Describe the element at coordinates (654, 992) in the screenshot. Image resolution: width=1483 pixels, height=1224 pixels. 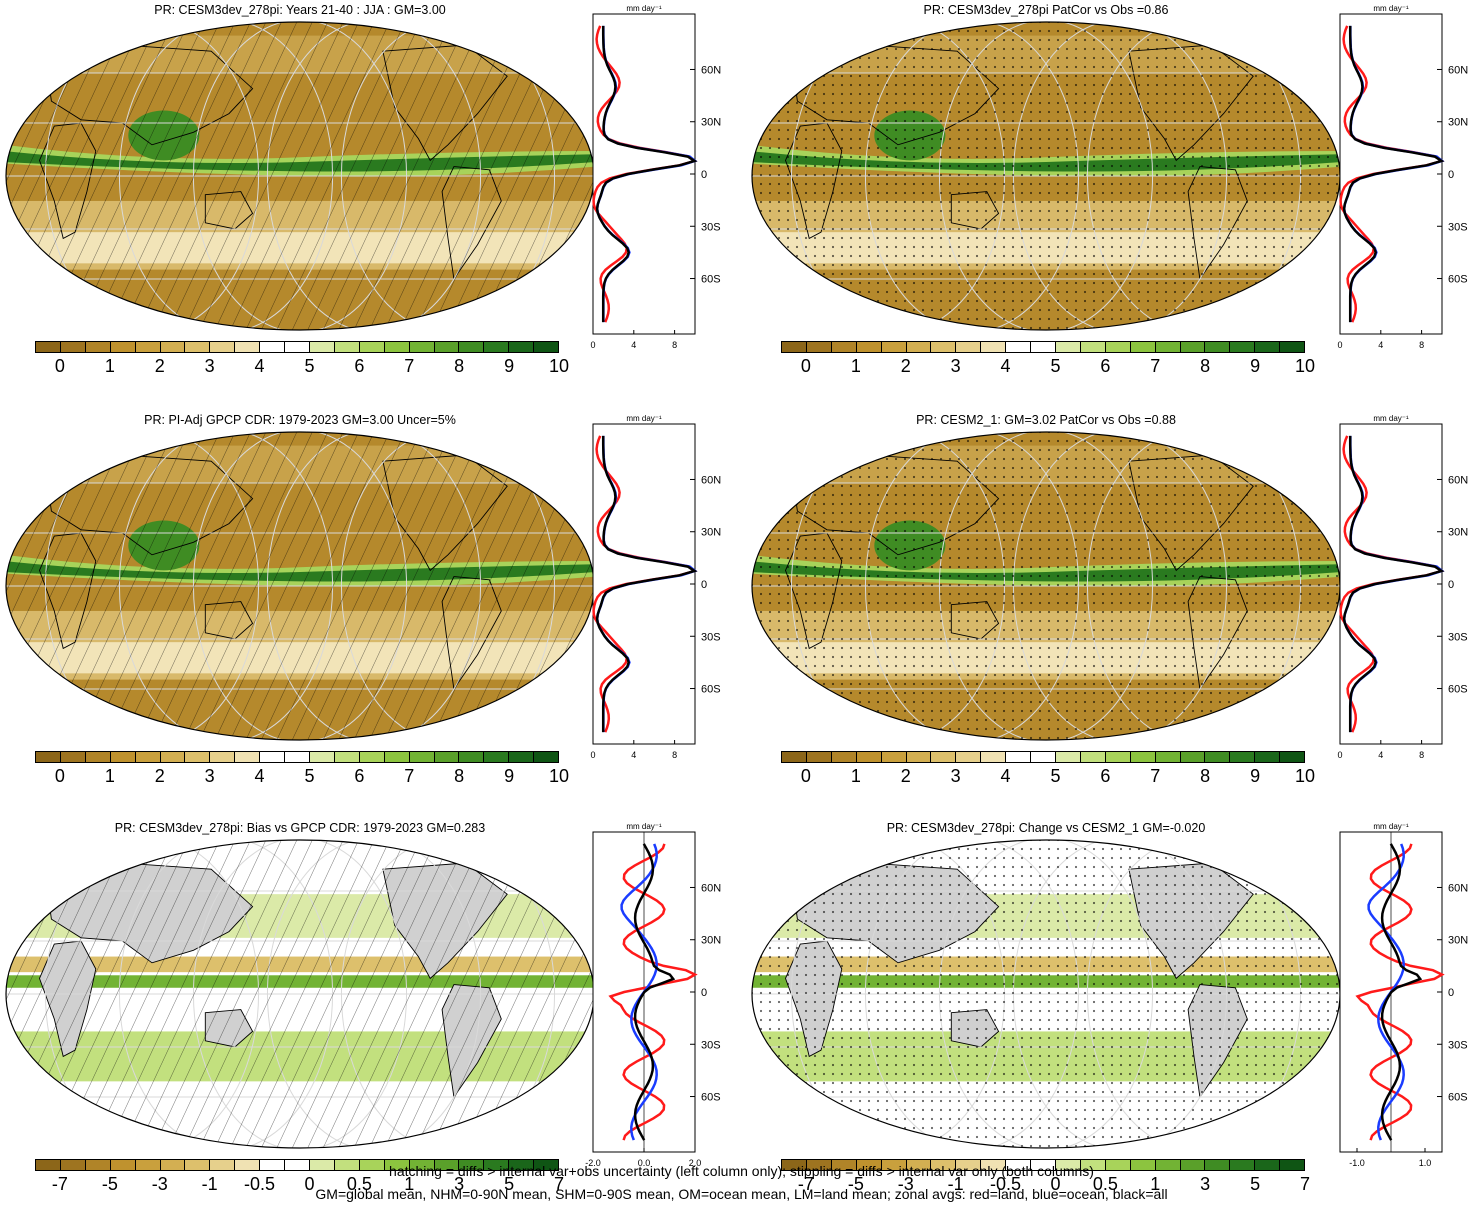
I see `zonal-curve` at that location.